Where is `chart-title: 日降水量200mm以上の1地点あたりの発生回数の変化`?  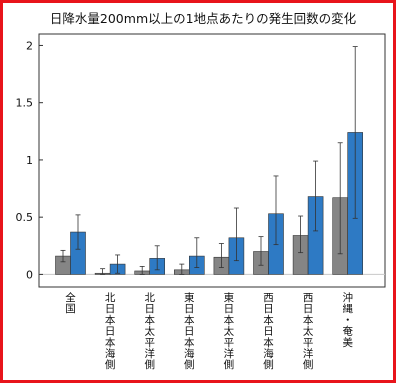 chart-title: 日降水量200mm以上の1地点あたりの発生回数の変化 is located at coordinates (203, 18).